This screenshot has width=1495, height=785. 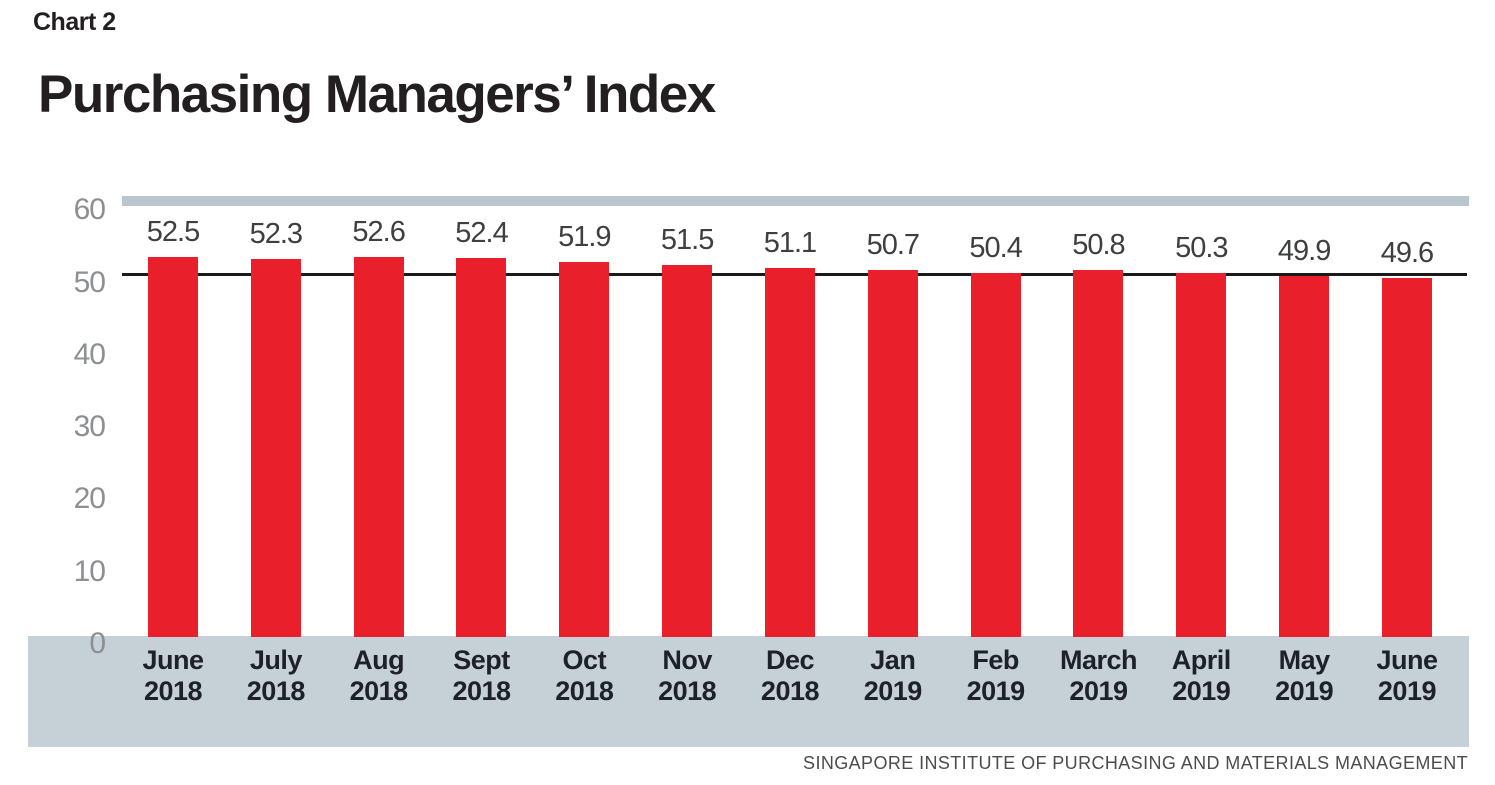 I want to click on x-tick-label: April 2019, so click(x=1201, y=676).